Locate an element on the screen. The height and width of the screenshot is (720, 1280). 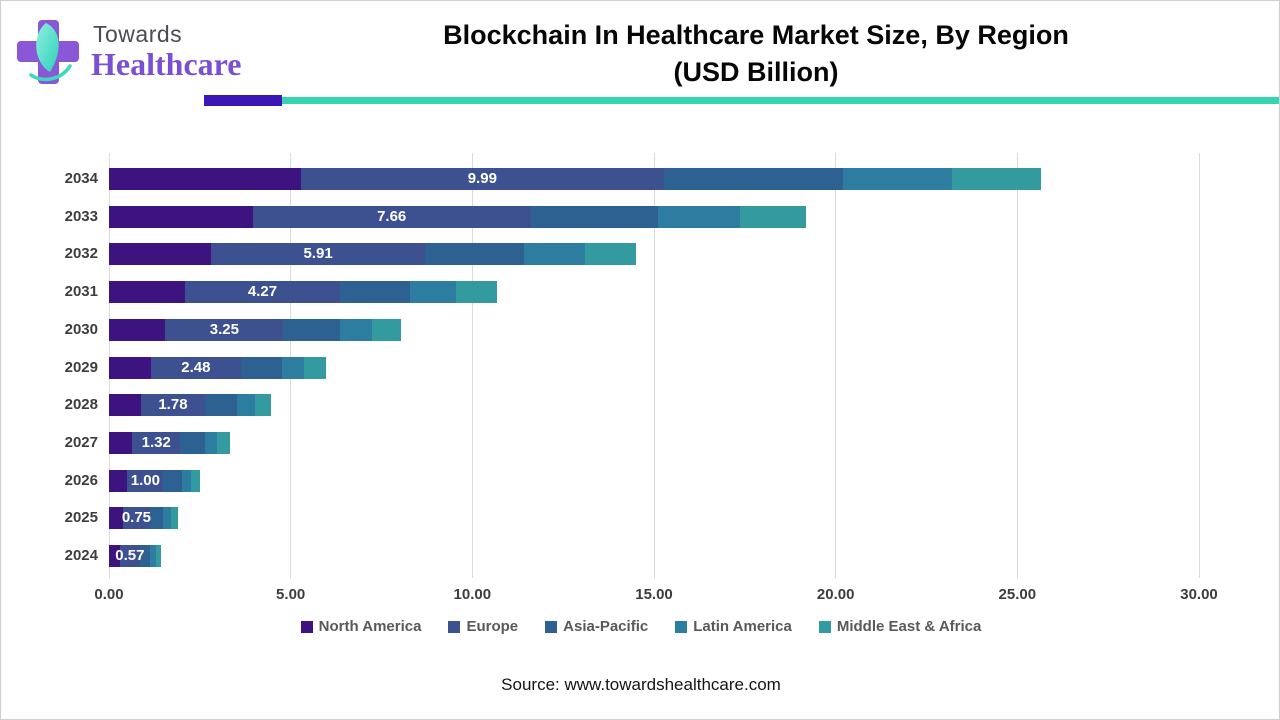
y-axis-year-label: 2033 is located at coordinates (81, 216).